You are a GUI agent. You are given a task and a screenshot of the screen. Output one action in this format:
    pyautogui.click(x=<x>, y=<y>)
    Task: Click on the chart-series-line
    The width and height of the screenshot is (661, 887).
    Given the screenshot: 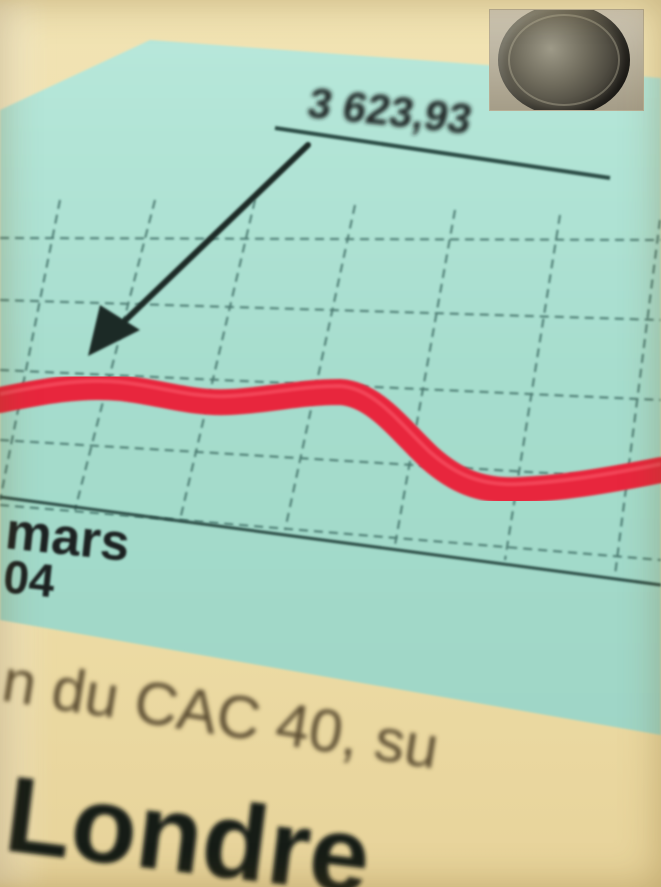 What is the action you would take?
    pyautogui.click(x=330, y=438)
    